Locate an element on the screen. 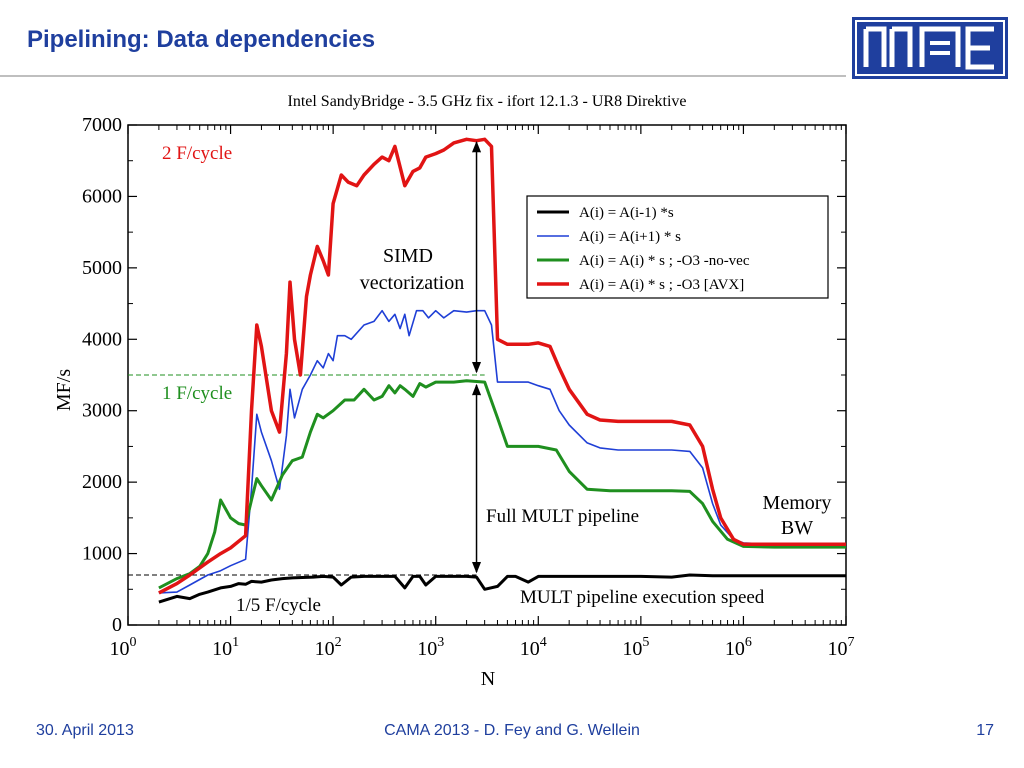  series-line is located at coordinates (502, 588).